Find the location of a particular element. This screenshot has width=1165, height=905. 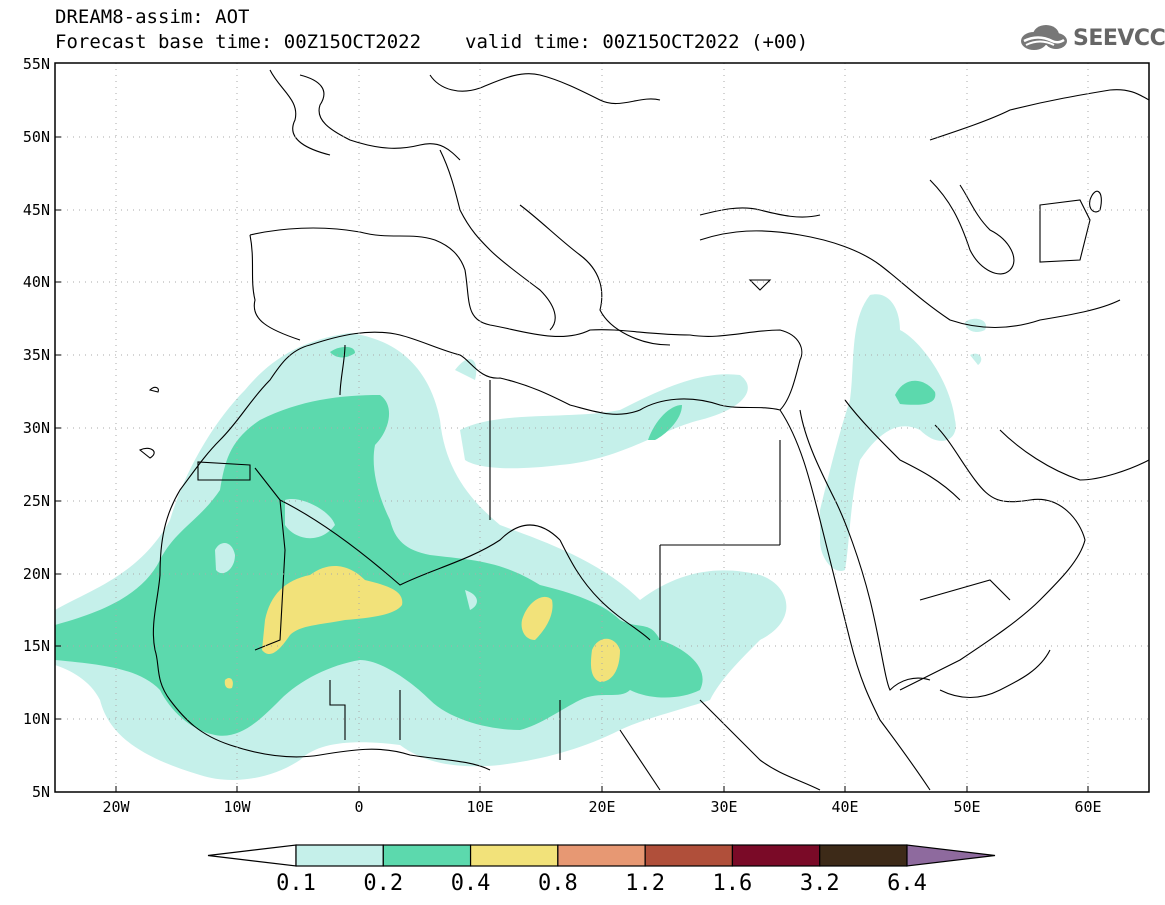

logo-text: SEEVCCC is located at coordinates (1119, 38).